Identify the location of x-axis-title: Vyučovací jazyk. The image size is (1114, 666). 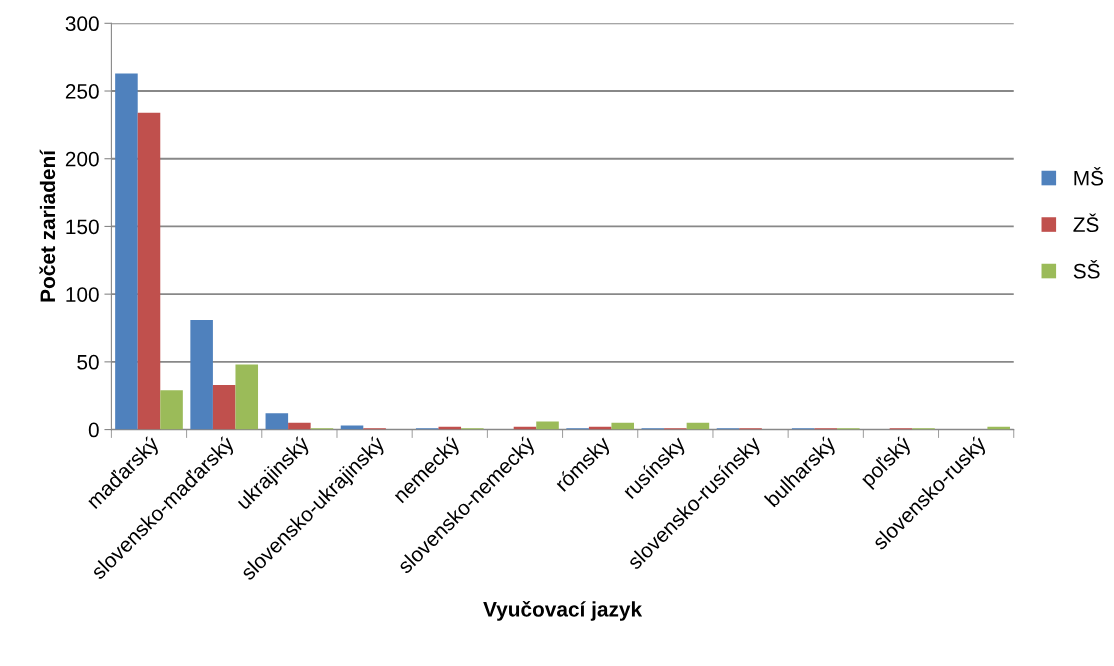
(563, 610).